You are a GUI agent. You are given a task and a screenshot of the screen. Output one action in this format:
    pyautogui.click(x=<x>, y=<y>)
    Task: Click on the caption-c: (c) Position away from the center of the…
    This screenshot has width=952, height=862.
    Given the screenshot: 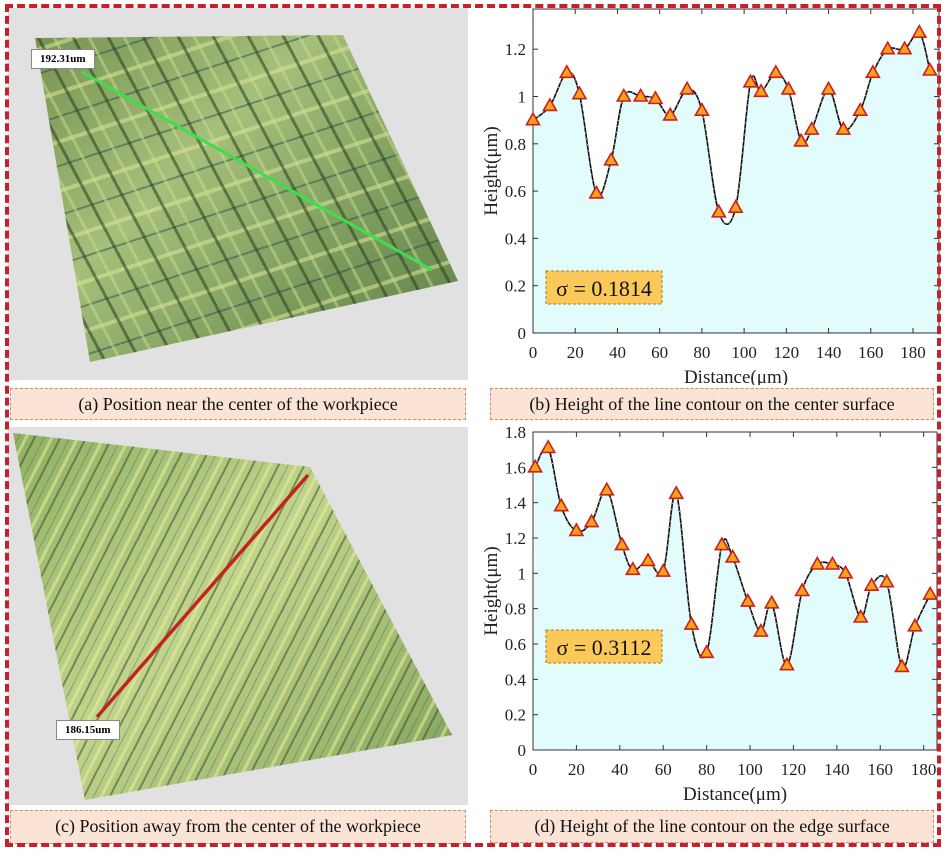 What is the action you would take?
    pyautogui.click(x=238, y=827)
    